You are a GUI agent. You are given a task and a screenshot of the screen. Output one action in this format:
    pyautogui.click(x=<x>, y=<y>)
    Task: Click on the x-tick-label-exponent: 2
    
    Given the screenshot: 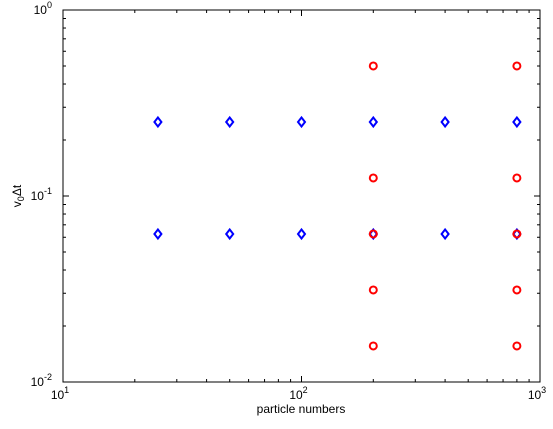 What is the action you would take?
    pyautogui.click(x=305, y=390)
    